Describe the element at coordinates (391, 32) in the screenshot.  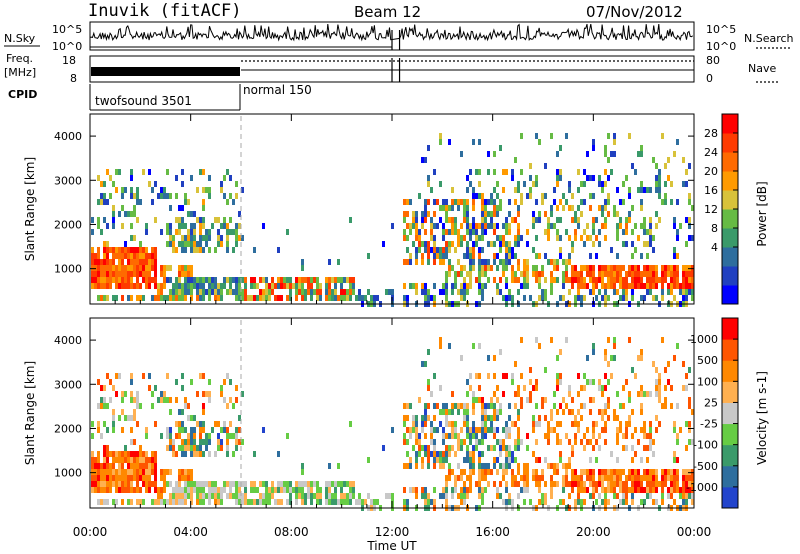
I see `nsky-trace-line` at that location.